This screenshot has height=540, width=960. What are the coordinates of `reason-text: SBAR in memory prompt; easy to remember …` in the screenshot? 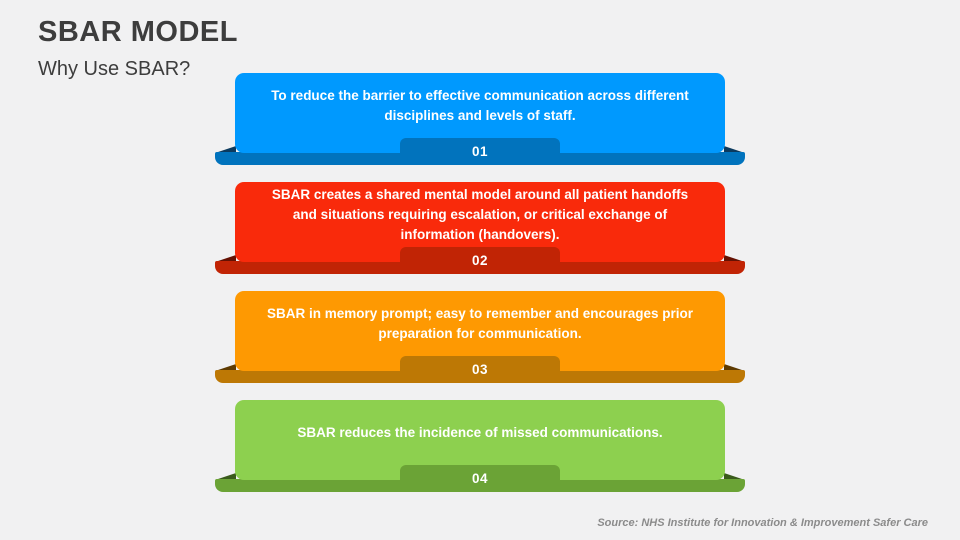 It's located at (480, 323).